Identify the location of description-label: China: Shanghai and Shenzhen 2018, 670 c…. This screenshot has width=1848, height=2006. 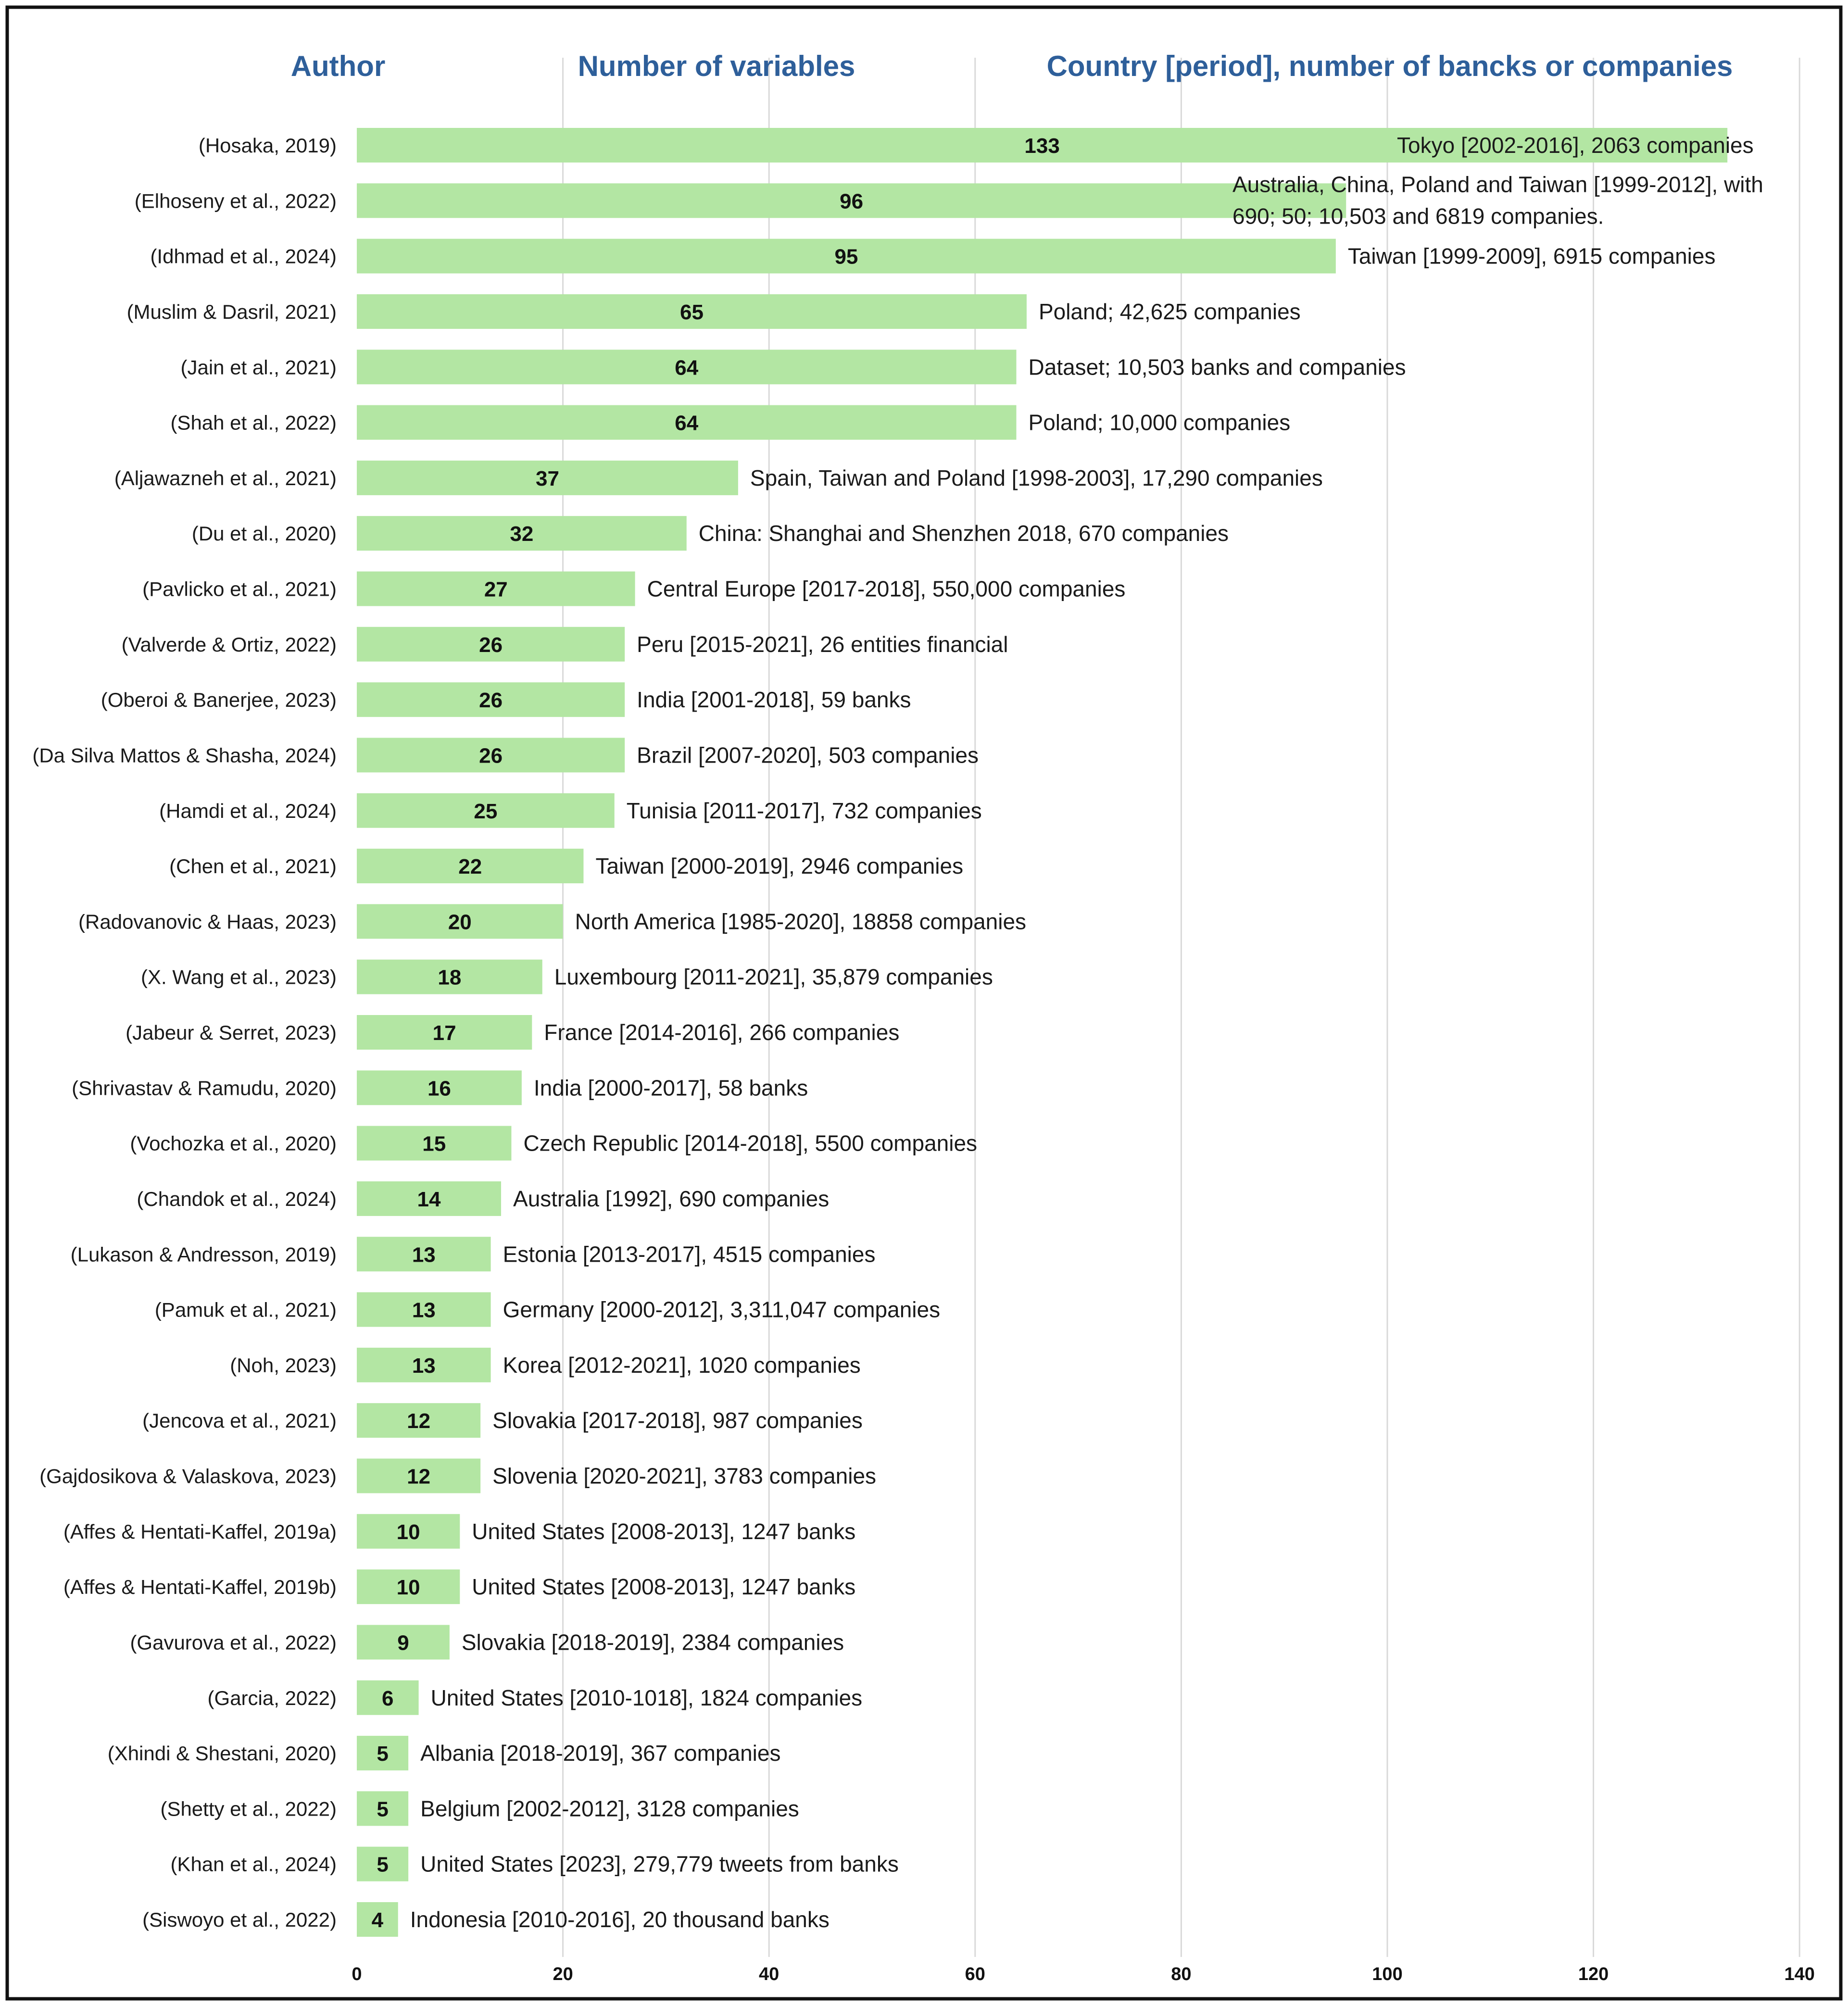
(964, 533).